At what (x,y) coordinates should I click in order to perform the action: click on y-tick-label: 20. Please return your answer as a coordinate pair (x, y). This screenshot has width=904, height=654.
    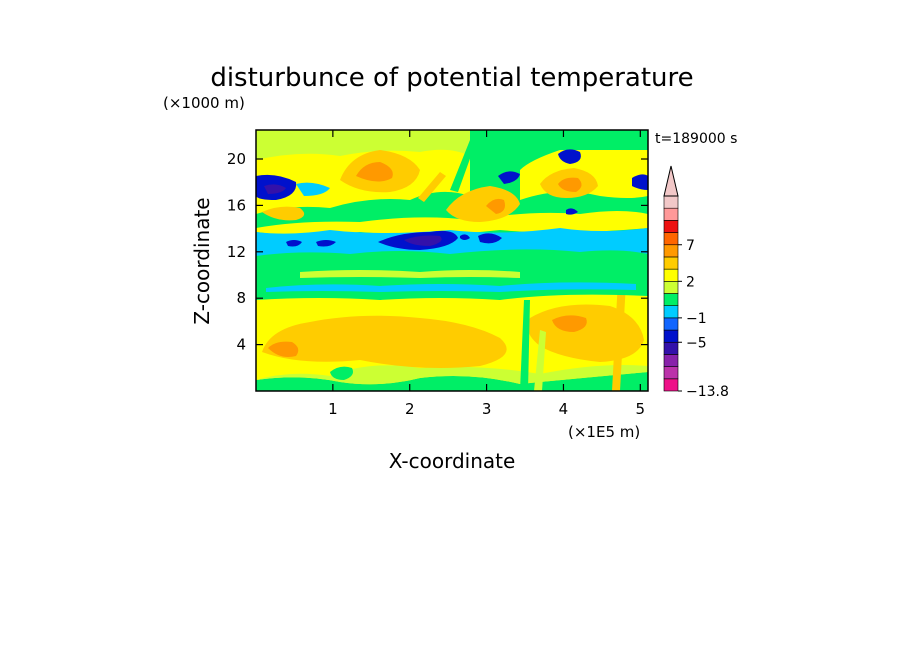
    Looking at the image, I should click on (236, 159).